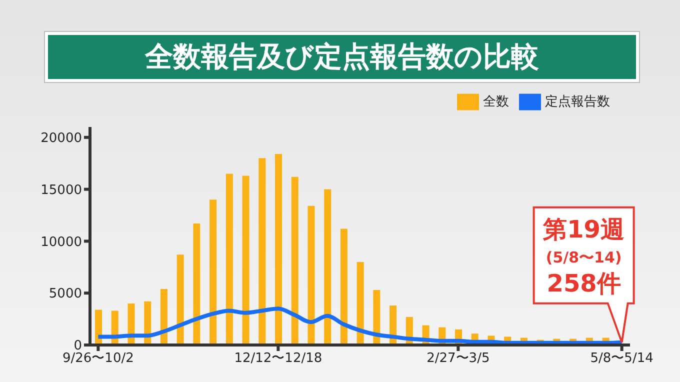 Image resolution: width=680 pixels, height=382 pixels. Describe the element at coordinates (98, 358) in the screenshot. I see `x-tick-label: 9/26〜10/2` at that location.